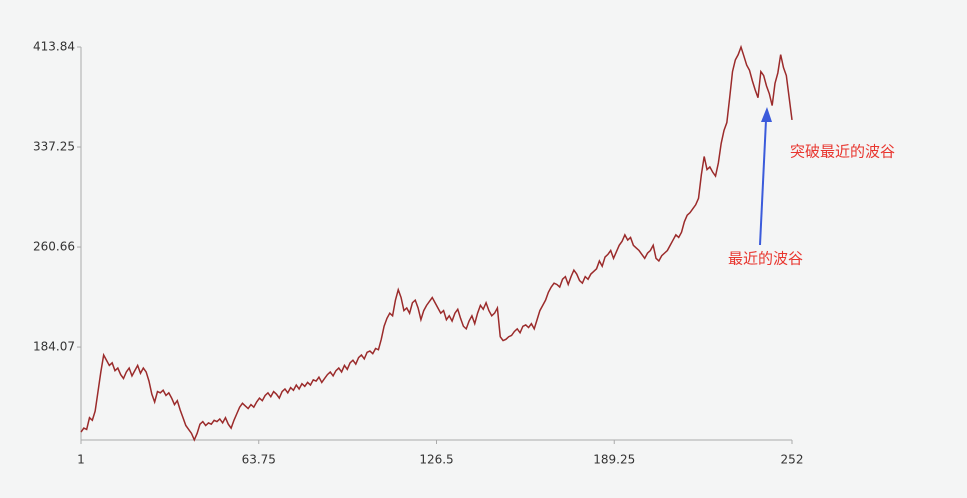 The image size is (967, 498). I want to click on x-tick-label: 63.75, so click(259, 460).